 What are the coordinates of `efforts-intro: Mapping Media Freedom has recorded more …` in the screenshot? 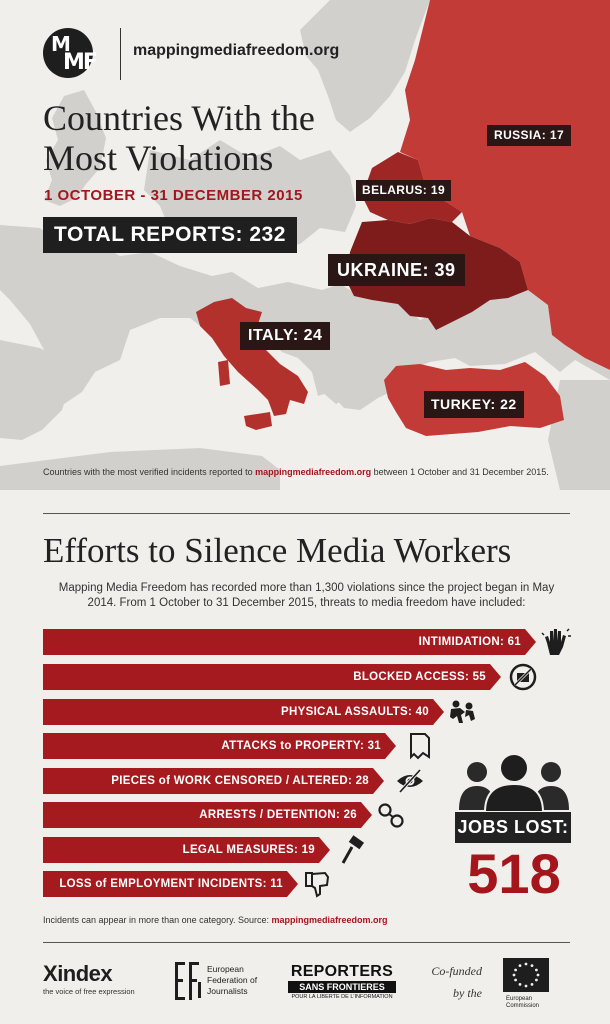 It's located at (306, 595).